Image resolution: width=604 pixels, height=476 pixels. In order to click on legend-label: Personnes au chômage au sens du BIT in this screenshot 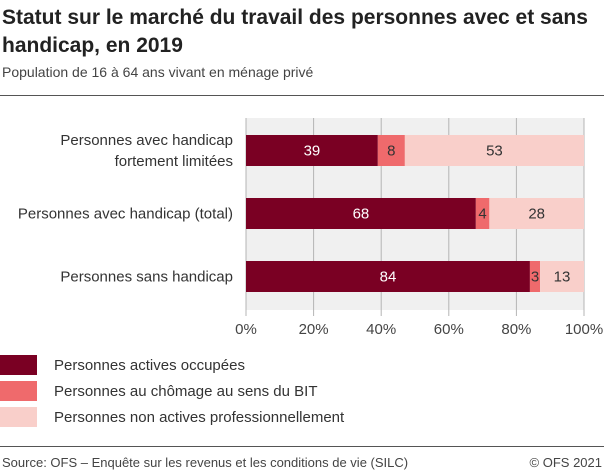, I will do `click(186, 391)`.